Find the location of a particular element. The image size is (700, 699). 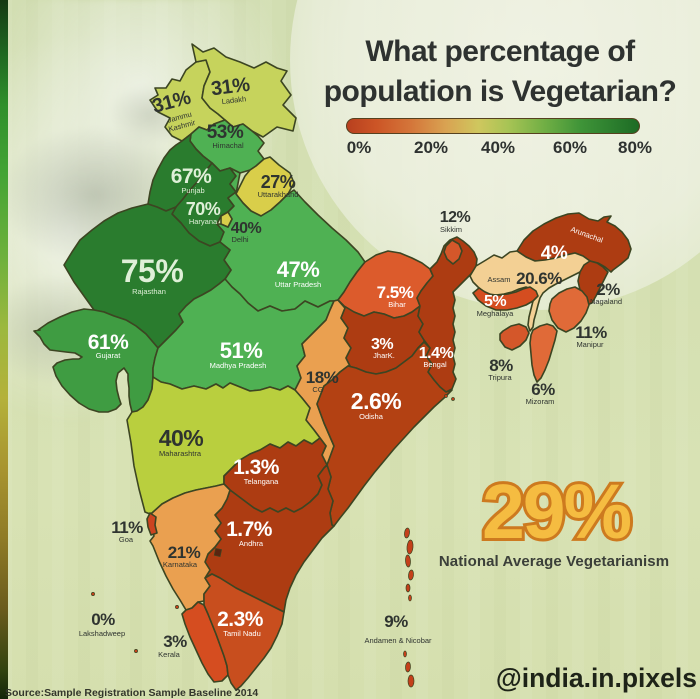

svg-text: Rajasthan is located at coordinates (149, 291).